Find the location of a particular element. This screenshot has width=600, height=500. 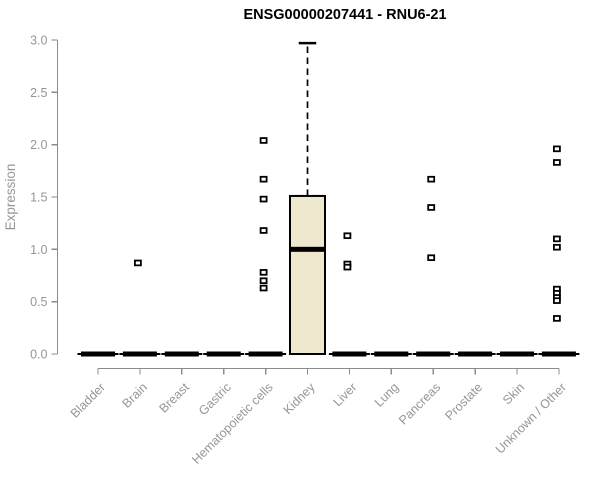

category-label: Breast is located at coordinates (174, 398).